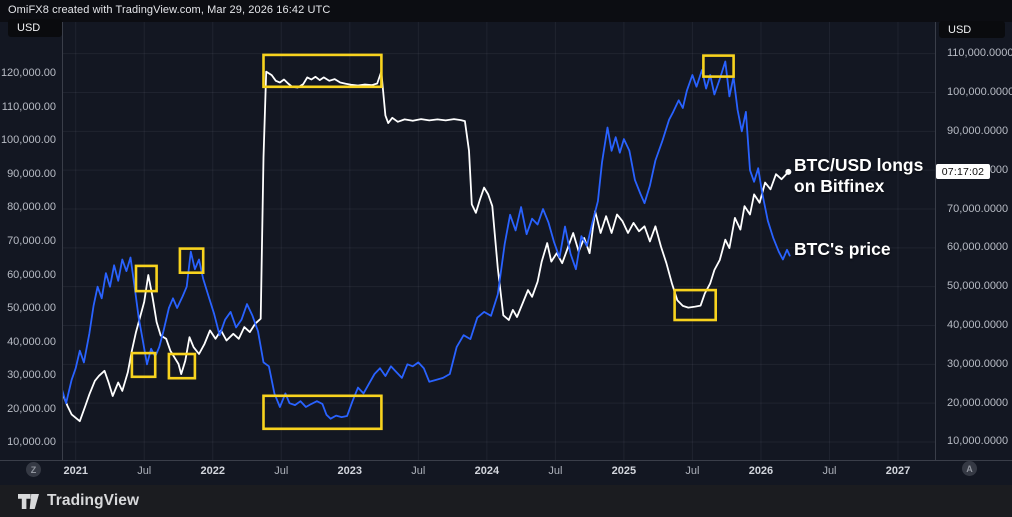 The image size is (1012, 517). I want to click on left-axis-tick: 120,000.00, so click(28, 72).